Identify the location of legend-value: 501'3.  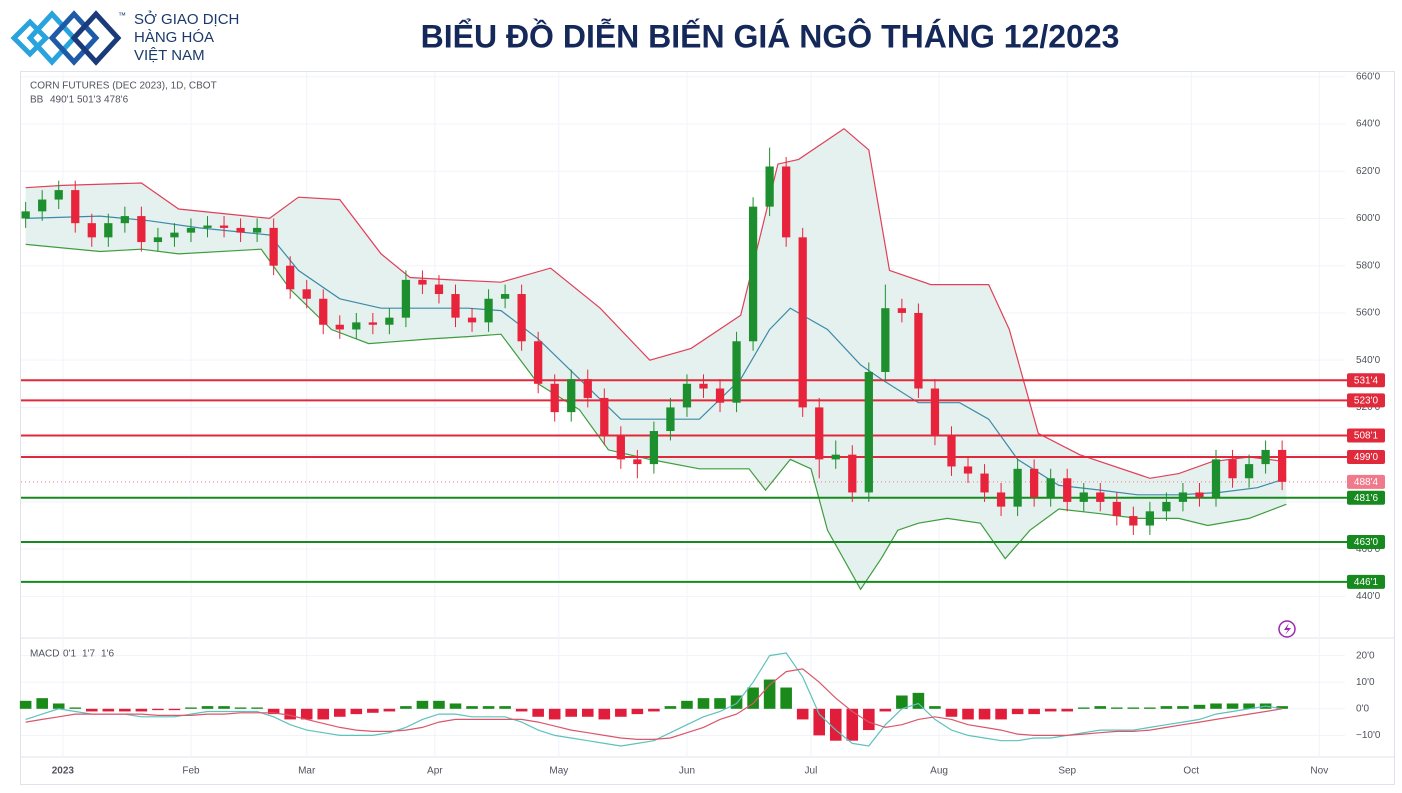
(89, 100).